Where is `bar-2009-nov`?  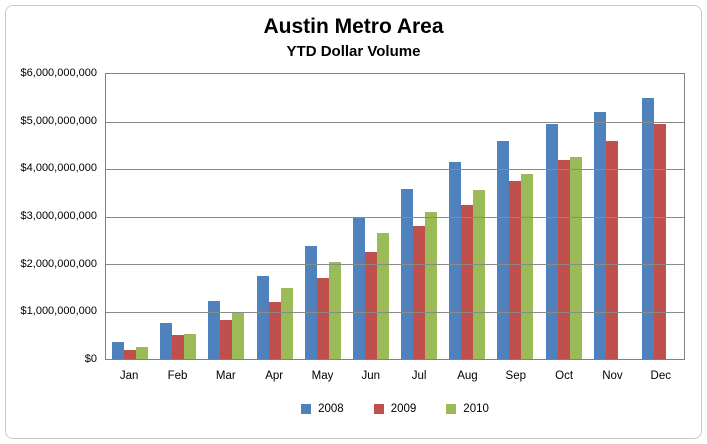 bar-2009-nov is located at coordinates (611, 249).